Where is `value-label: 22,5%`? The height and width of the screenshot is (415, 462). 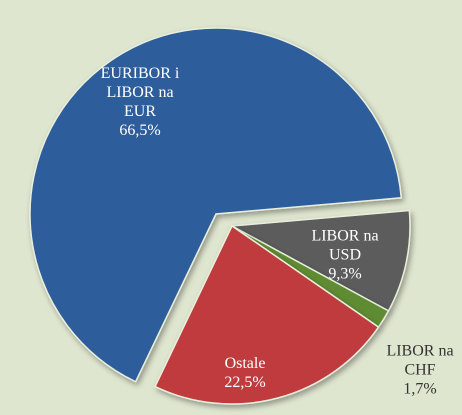 value-label: 22,5% is located at coordinates (245, 382).